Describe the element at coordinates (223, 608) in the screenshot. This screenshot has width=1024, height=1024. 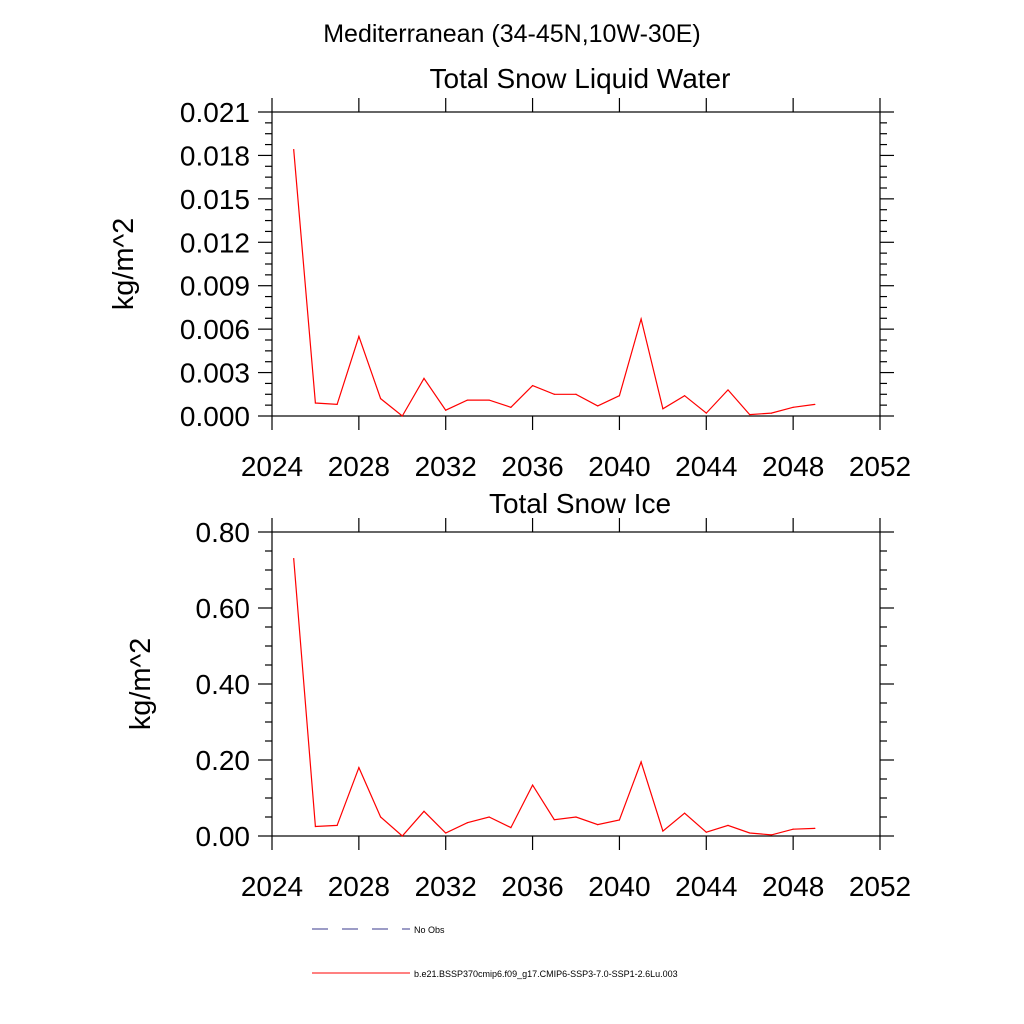
I see `y-tick-label: 0.60` at that location.